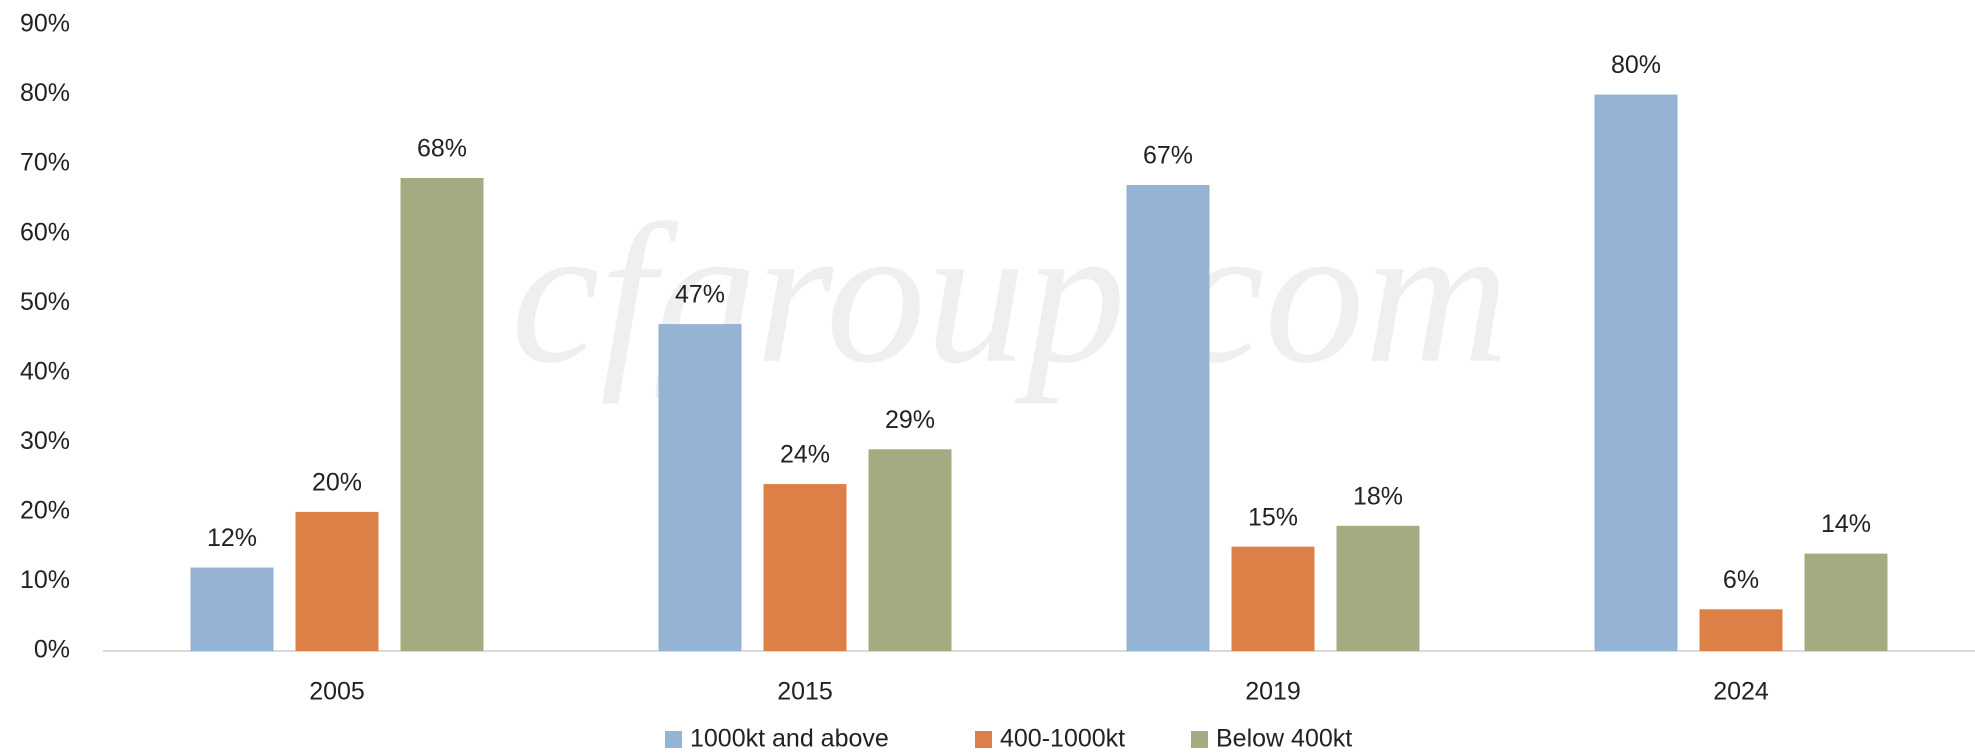 The width and height of the screenshot is (1975, 753). Describe the element at coordinates (1846, 524) in the screenshot. I see `data-label: 14%` at that location.